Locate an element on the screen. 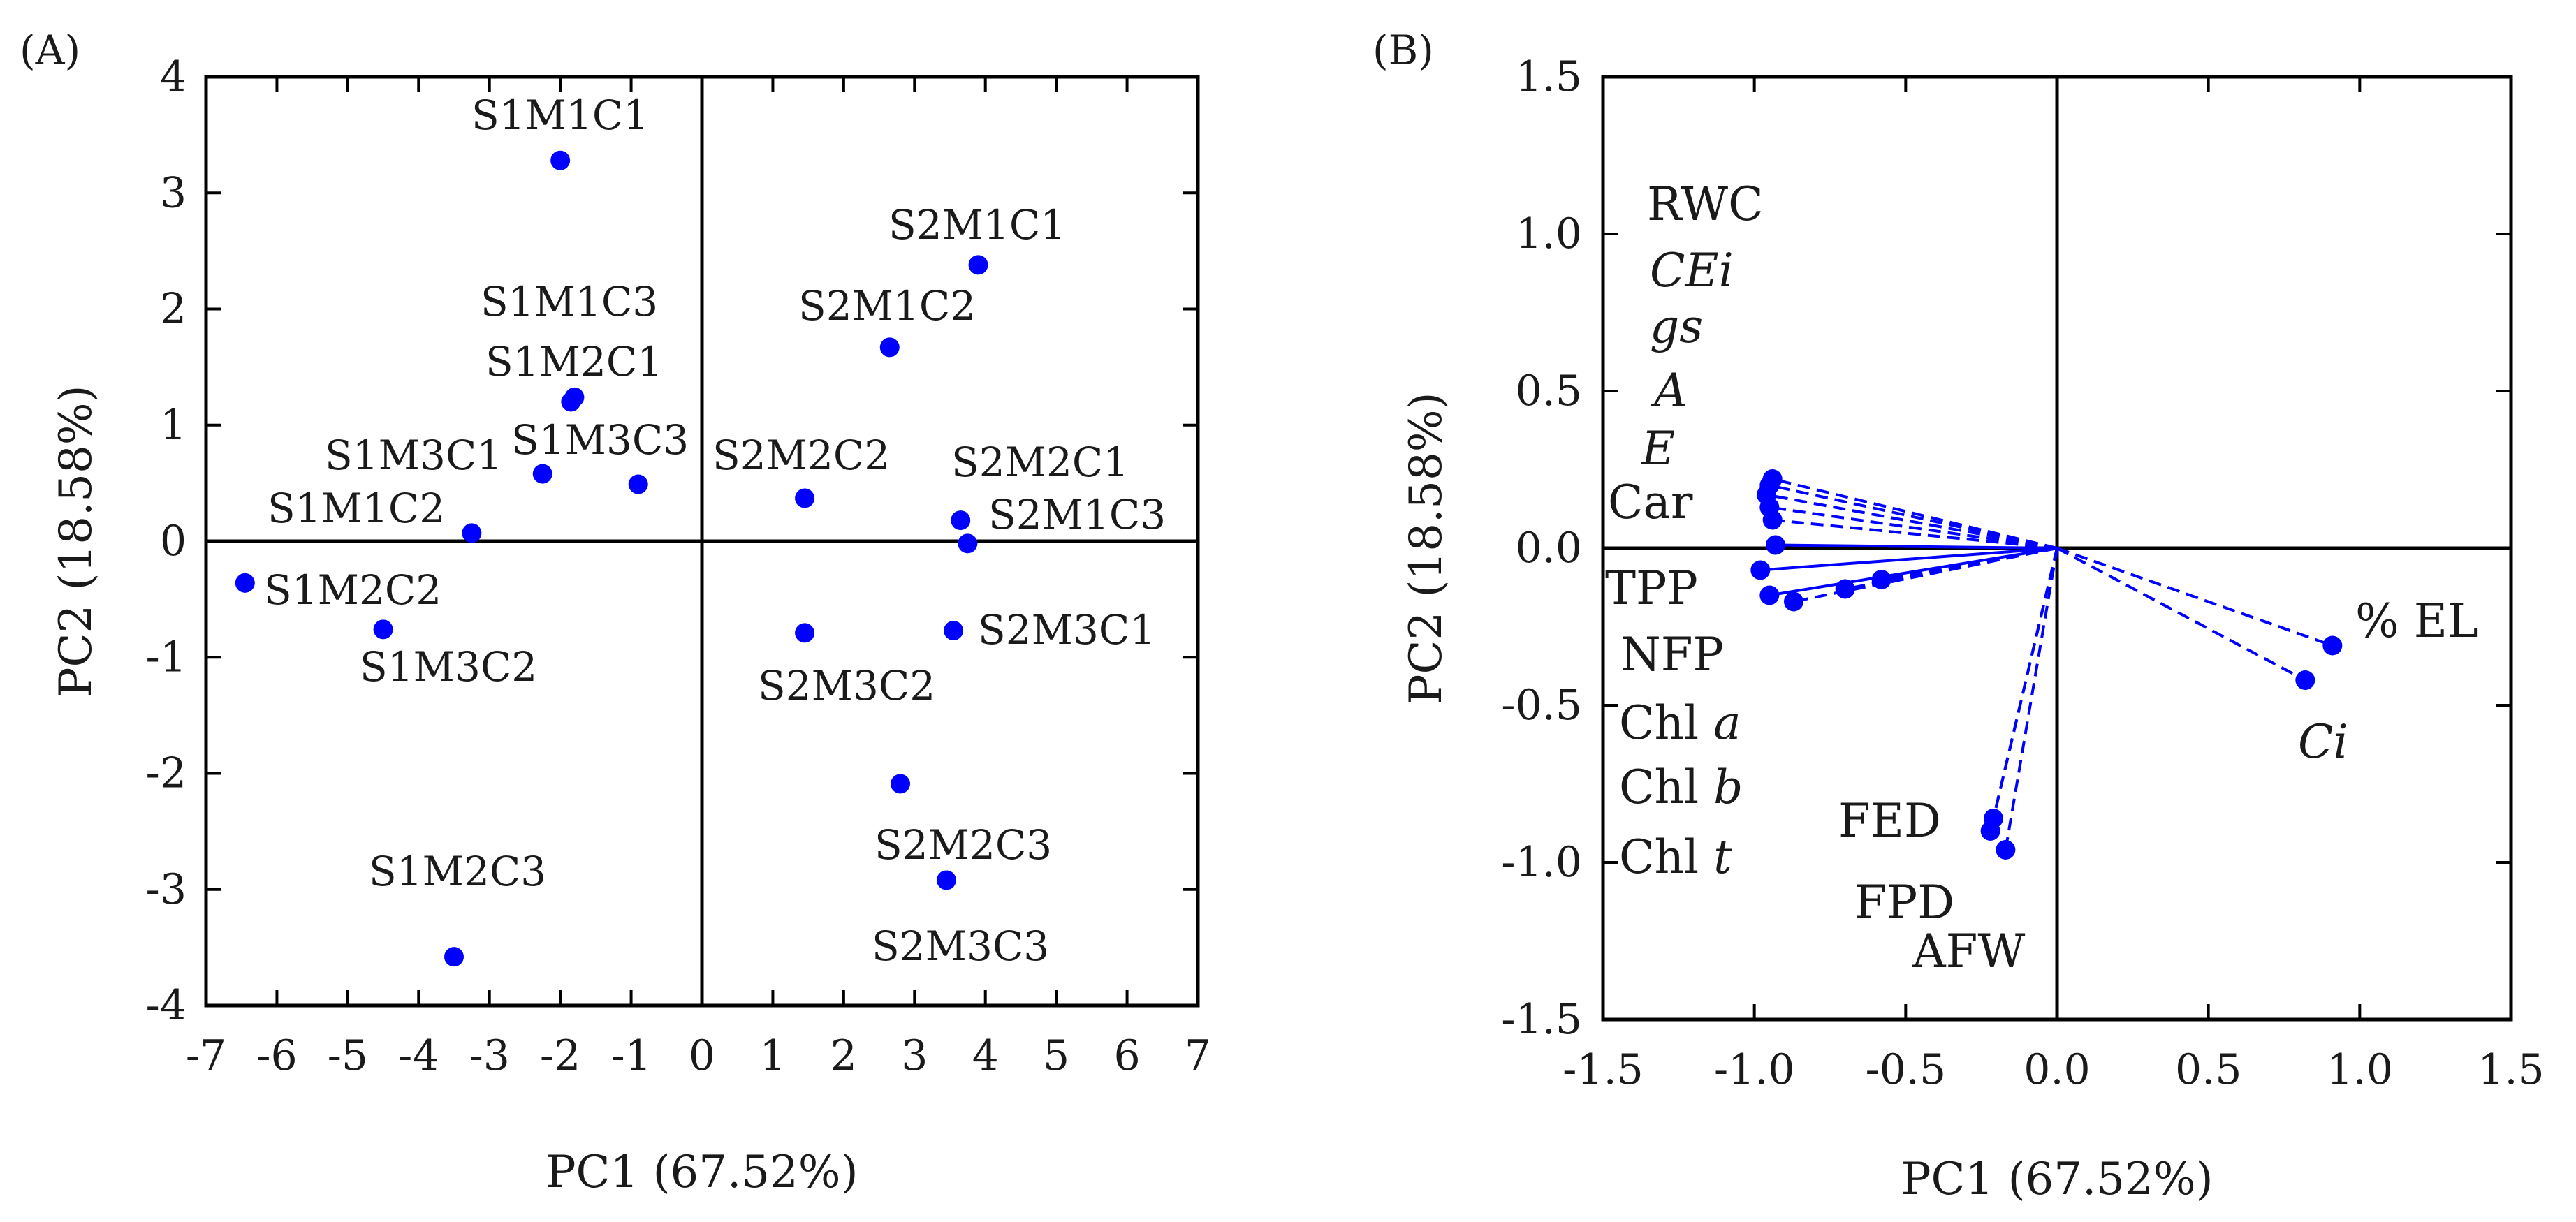 This screenshot has height=1222, width=2576. panel-a-x-tick-label: -6 is located at coordinates (276, 1055).